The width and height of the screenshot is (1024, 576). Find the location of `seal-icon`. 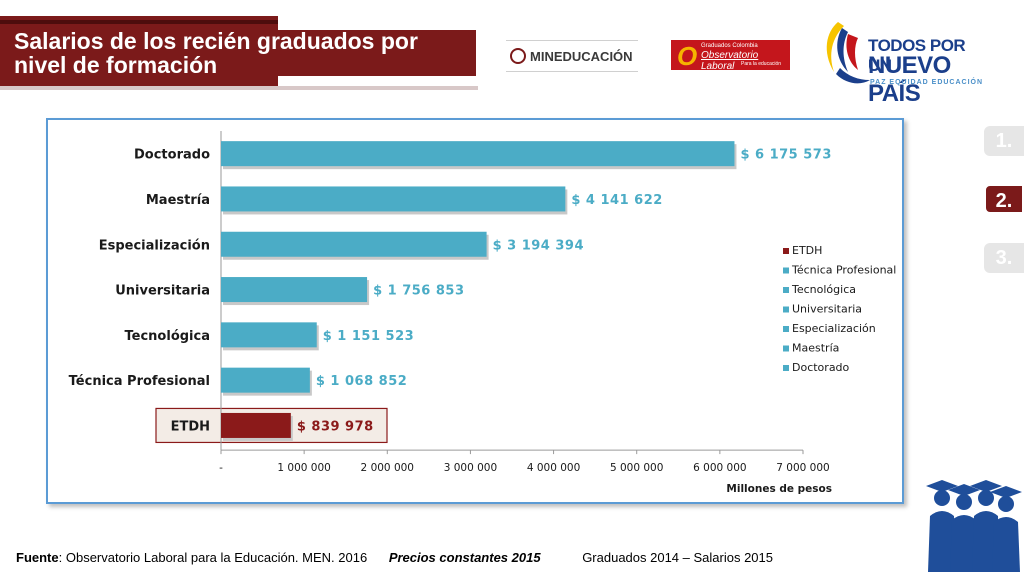

seal-icon is located at coordinates (518, 56).